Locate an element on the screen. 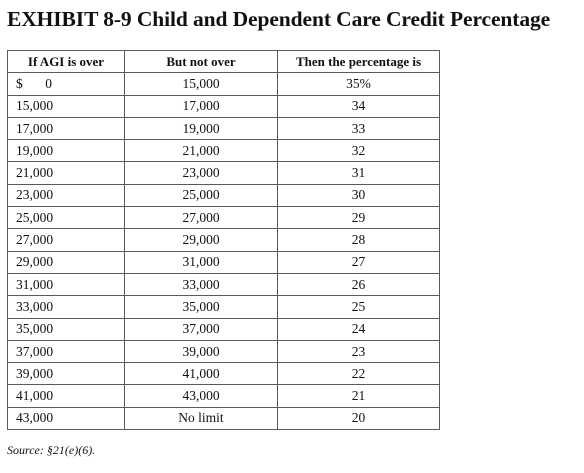 The height and width of the screenshot is (473, 584). cell-but-not-over: 37,000 is located at coordinates (201, 329).